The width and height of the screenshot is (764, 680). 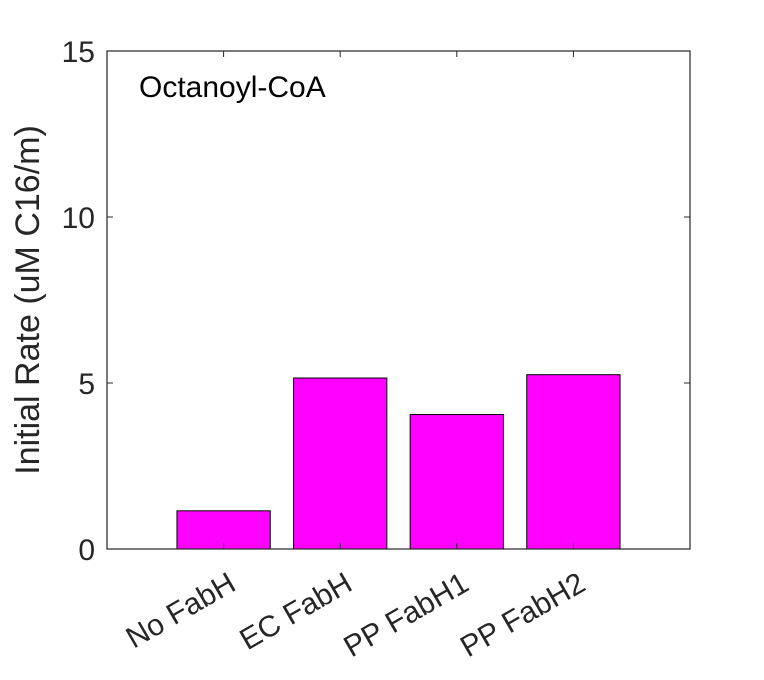 What do you see at coordinates (340, 463) in the screenshot?
I see `bar-ec-fabh` at bounding box center [340, 463].